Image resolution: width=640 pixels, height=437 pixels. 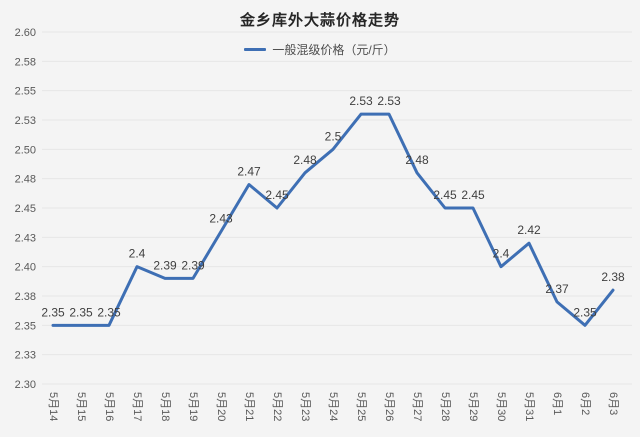 What do you see at coordinates (25, 62) in the screenshot?
I see `y-tick-label: 2.58` at bounding box center [25, 62].